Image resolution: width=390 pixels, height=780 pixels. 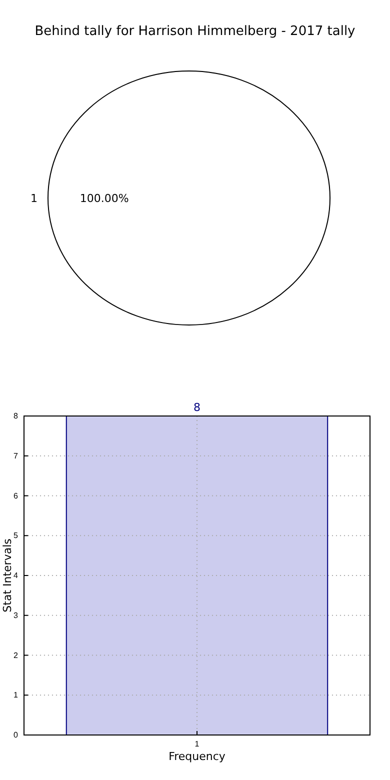 What do you see at coordinates (16, 535) in the screenshot?
I see `y-tick-label: 5` at bounding box center [16, 535].